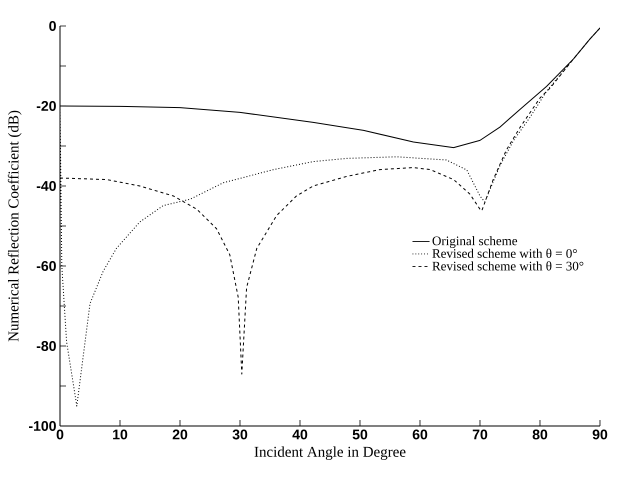 The width and height of the screenshot is (630, 481). What do you see at coordinates (46, 186) in the screenshot?
I see `y-tick-label: -40` at bounding box center [46, 186].